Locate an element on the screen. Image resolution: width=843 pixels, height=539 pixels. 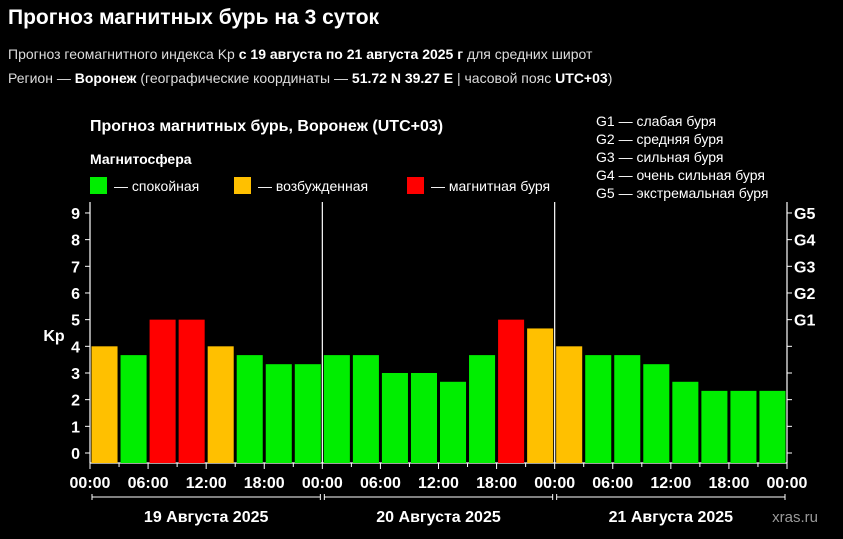
chart-title: Прогноз магнитных бурь, Воронеж (UTC+03) is located at coordinates (266, 126).